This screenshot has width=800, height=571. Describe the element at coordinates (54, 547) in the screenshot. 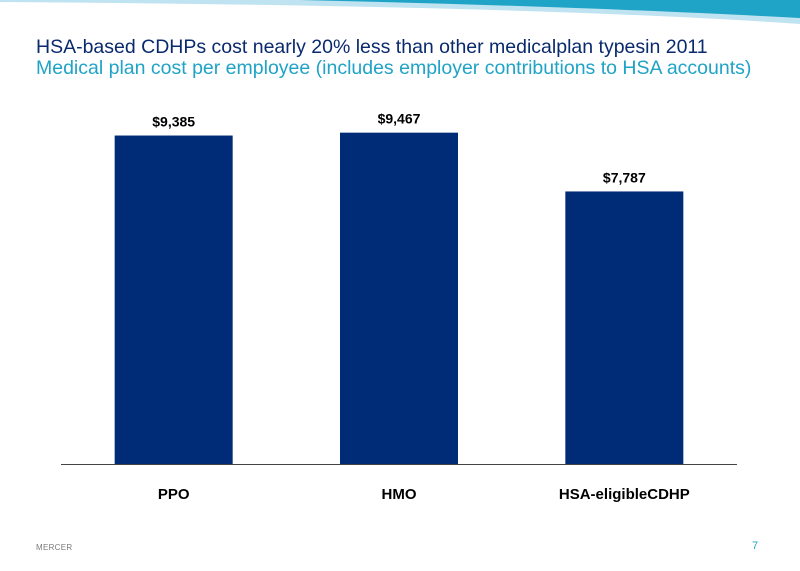

I see `footer-brand: MERCER` at that location.